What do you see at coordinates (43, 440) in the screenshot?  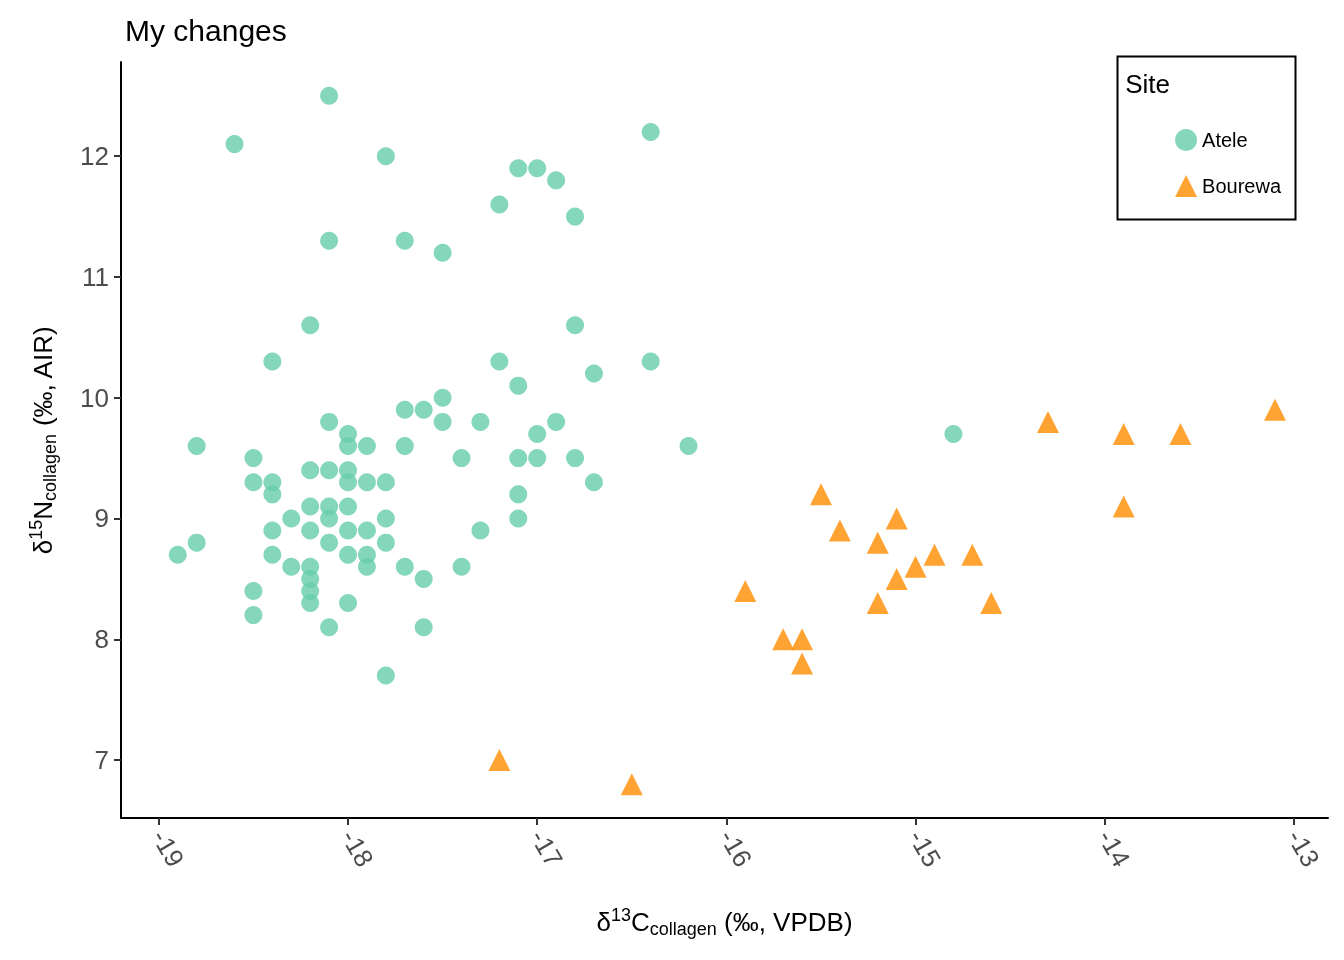 I see `y-axis-title: δ15Ncollagen (‰, AIR)` at bounding box center [43, 440].